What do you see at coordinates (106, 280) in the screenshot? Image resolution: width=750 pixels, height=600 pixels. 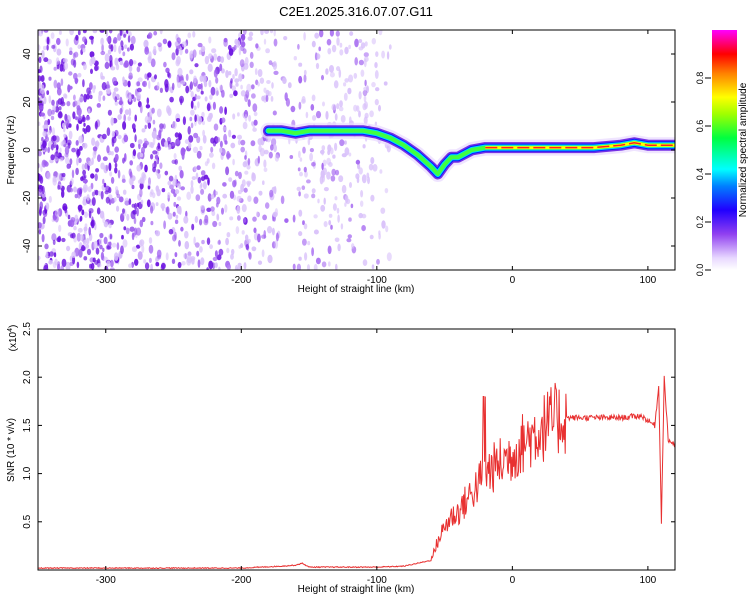 I see `top-x-tick-label: -300` at bounding box center [106, 280].